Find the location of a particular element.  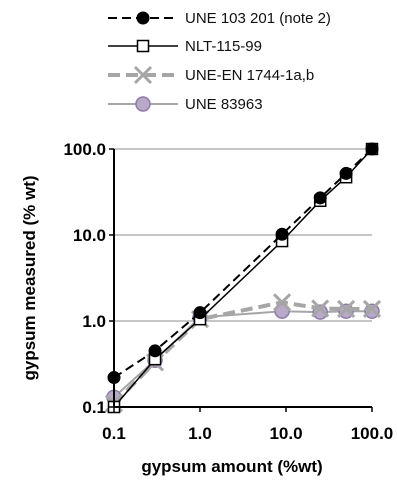

legend-item: UNE-EN 1744-1a,b is located at coordinates (211, 75).